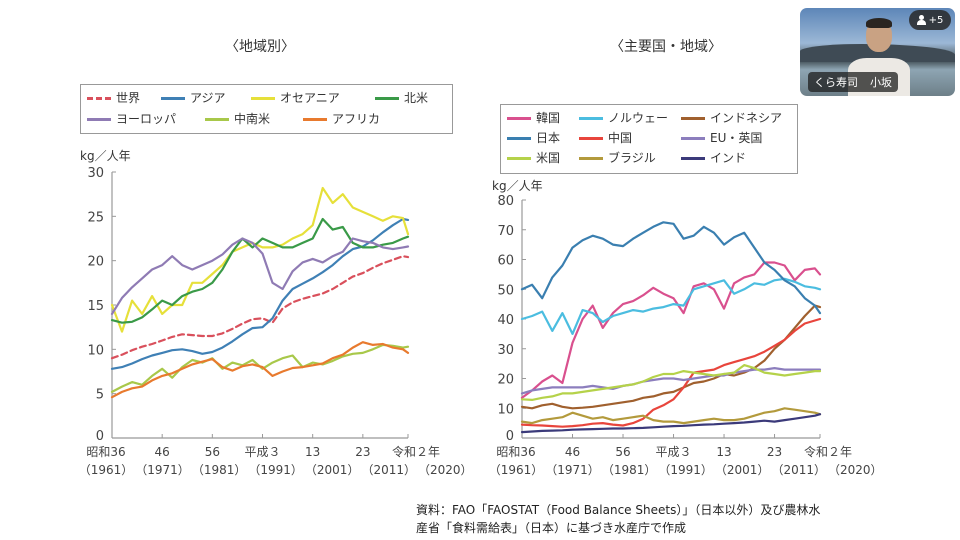 This screenshot has height=540, width=960. I want to click on source-note-line-2: 産省「食料需給表」（日本）に基づき水産庁で作成, so click(551, 528).